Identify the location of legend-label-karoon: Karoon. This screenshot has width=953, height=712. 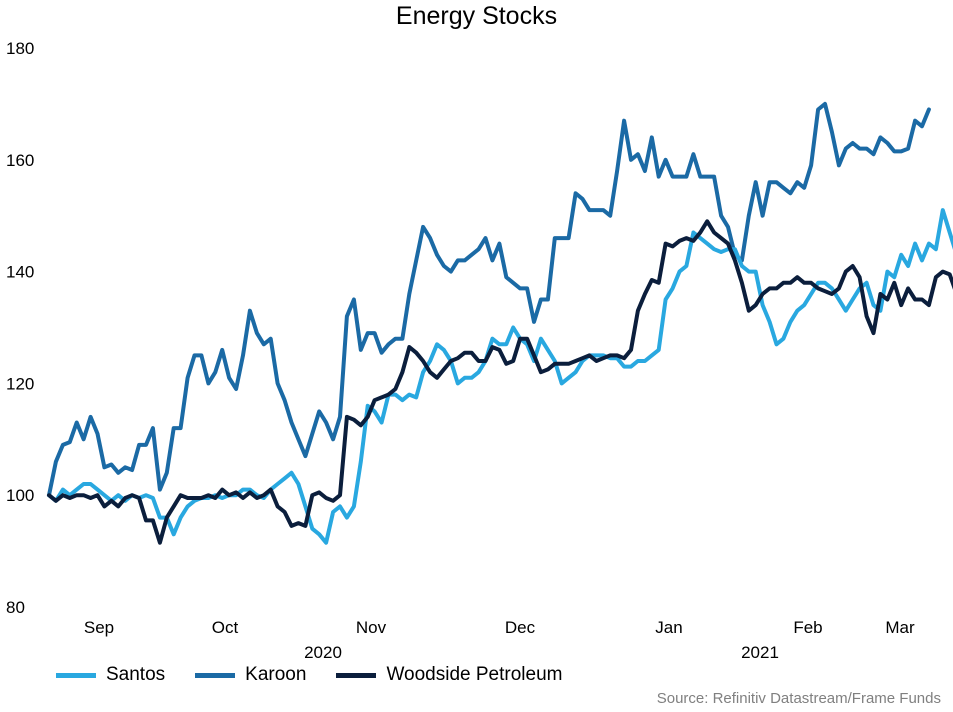
(276, 674).